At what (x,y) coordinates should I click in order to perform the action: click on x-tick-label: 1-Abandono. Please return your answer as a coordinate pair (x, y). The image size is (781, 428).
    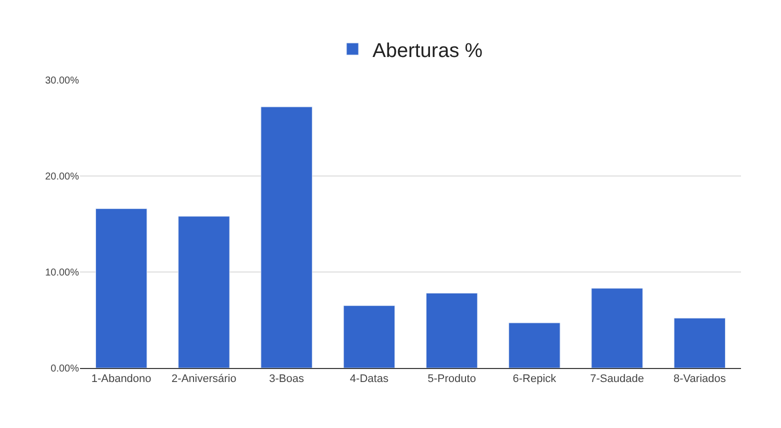
    Looking at the image, I should click on (121, 379).